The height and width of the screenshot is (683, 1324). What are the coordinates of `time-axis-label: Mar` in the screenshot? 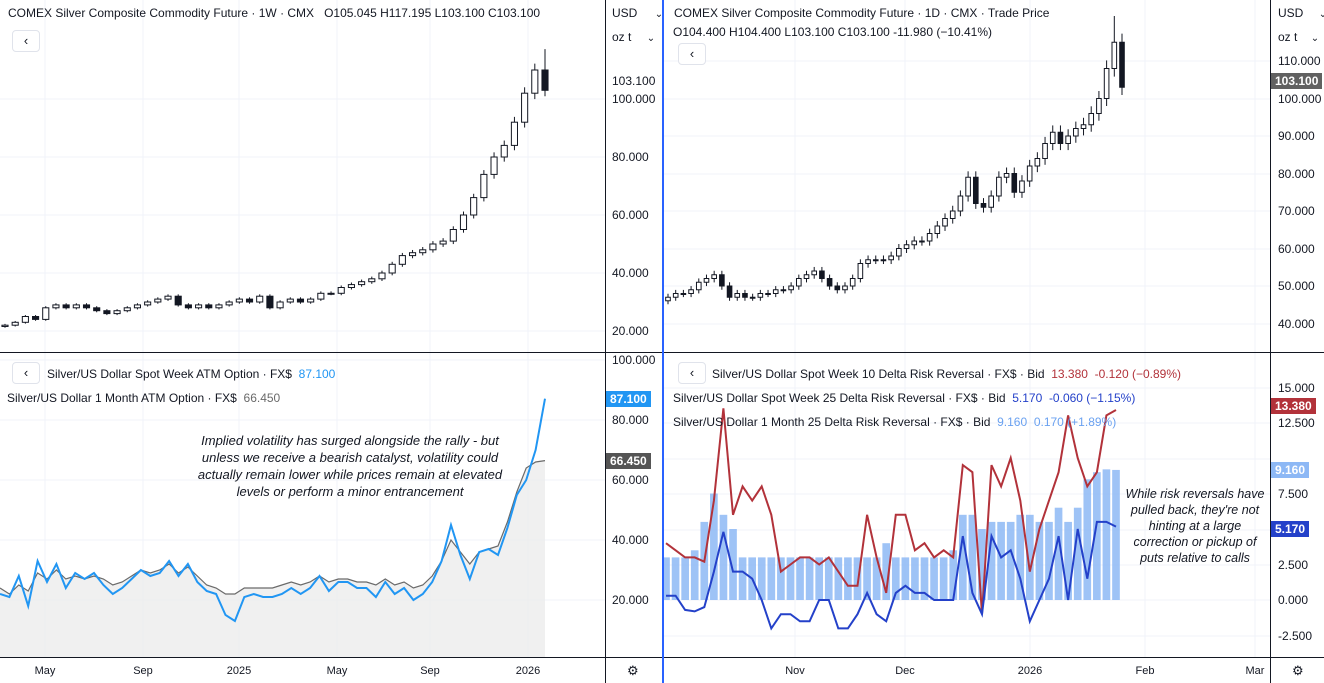 It's located at (1255, 671).